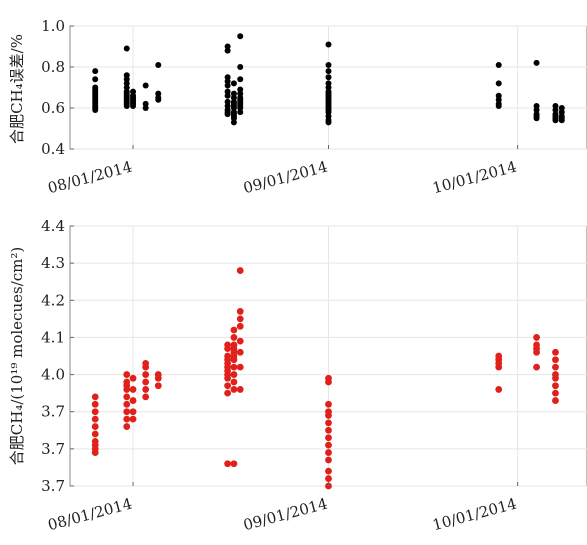  What do you see at coordinates (57, 356) in the screenshot?
I see `yticks-bottom: 3.7 3.7 3.7 4.0 4.1 4.2 4.3 4.4` at bounding box center [57, 356].